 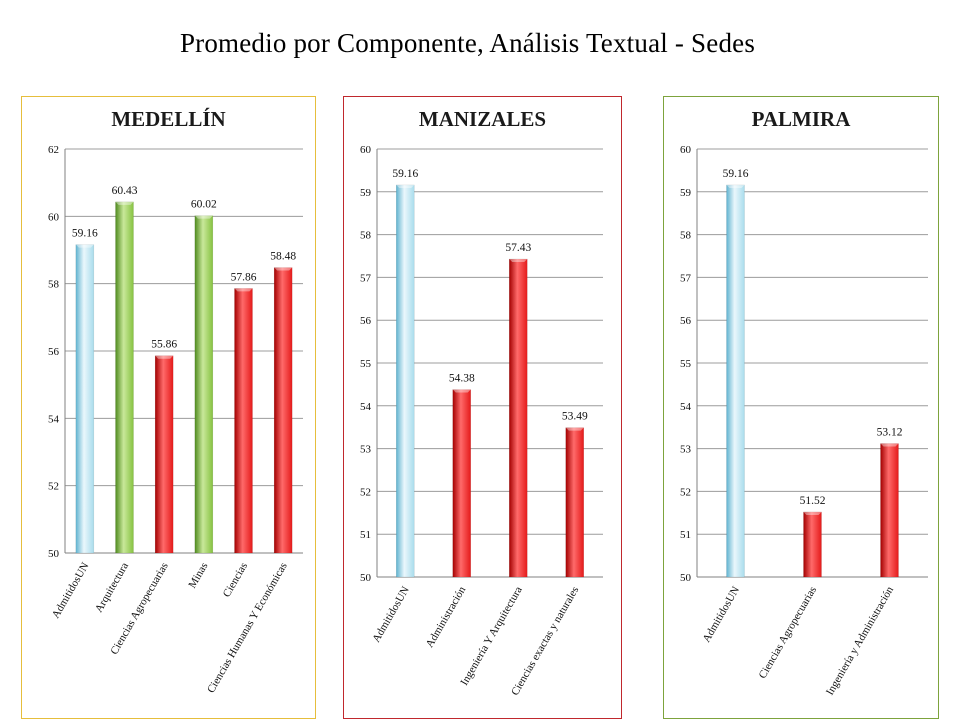 I want to click on category-label: Ciencias, so click(x=235, y=580).